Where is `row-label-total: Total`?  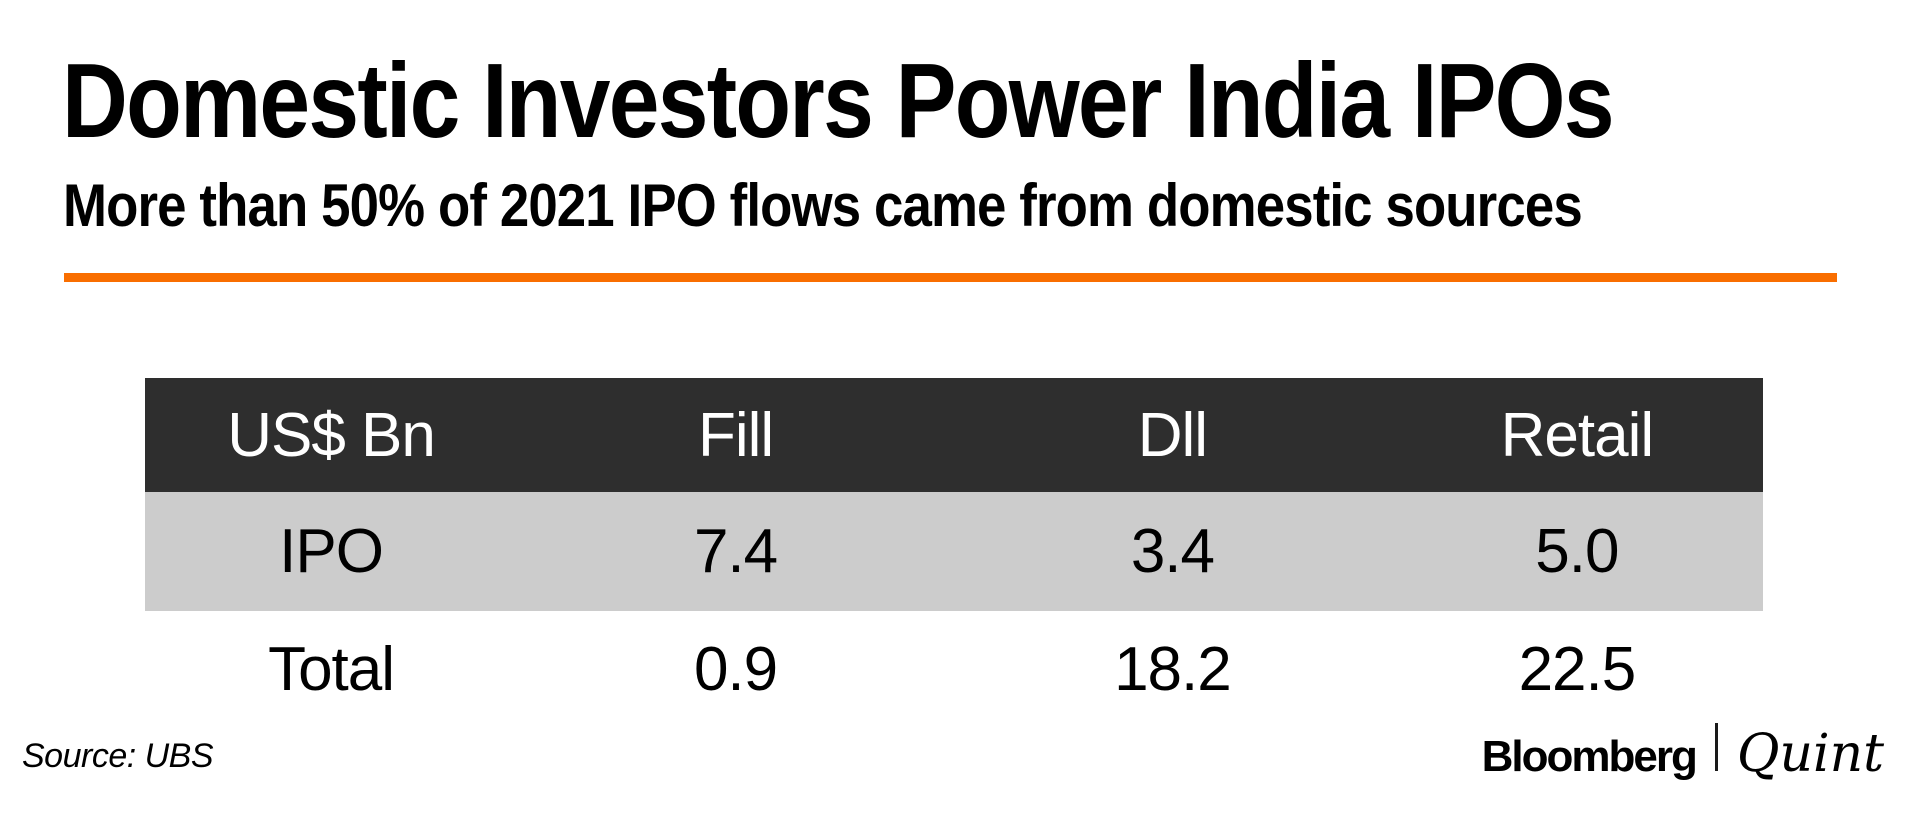
row-label-total: Total is located at coordinates (331, 669).